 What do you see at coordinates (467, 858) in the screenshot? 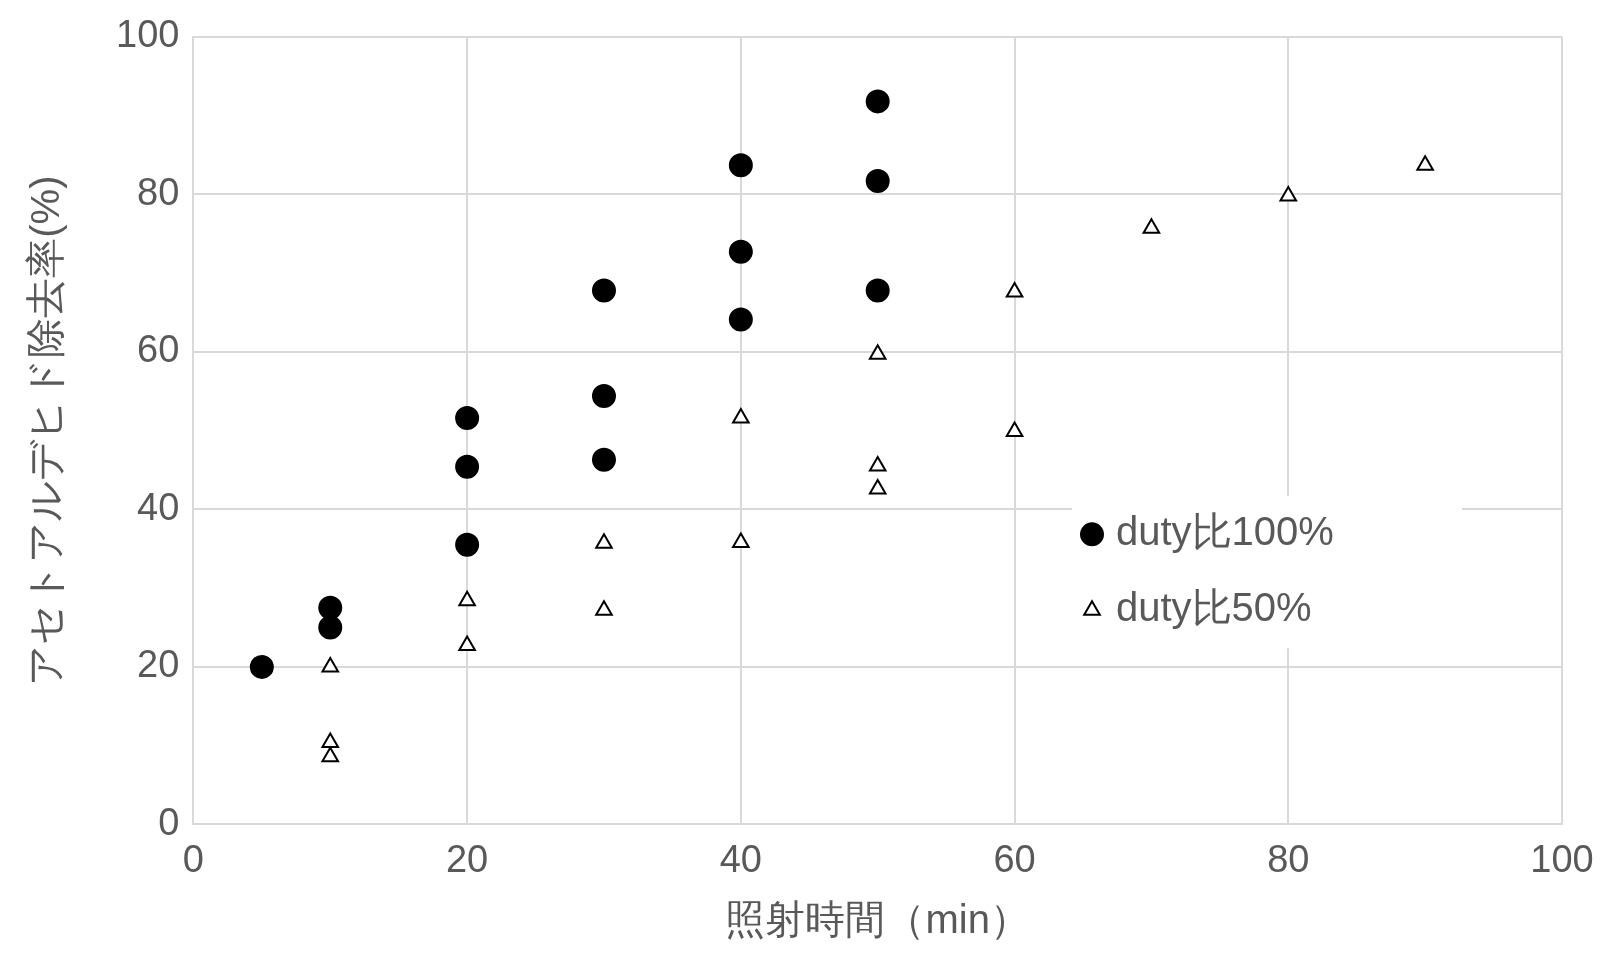
I see `x-tick-label: 20` at bounding box center [467, 858].